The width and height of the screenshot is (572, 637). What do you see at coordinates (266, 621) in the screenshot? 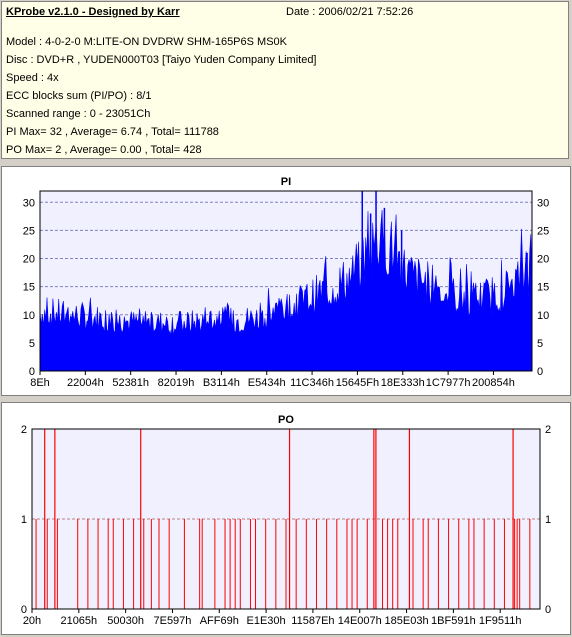
I see `x-tick-label: E1E30h` at bounding box center [266, 621].